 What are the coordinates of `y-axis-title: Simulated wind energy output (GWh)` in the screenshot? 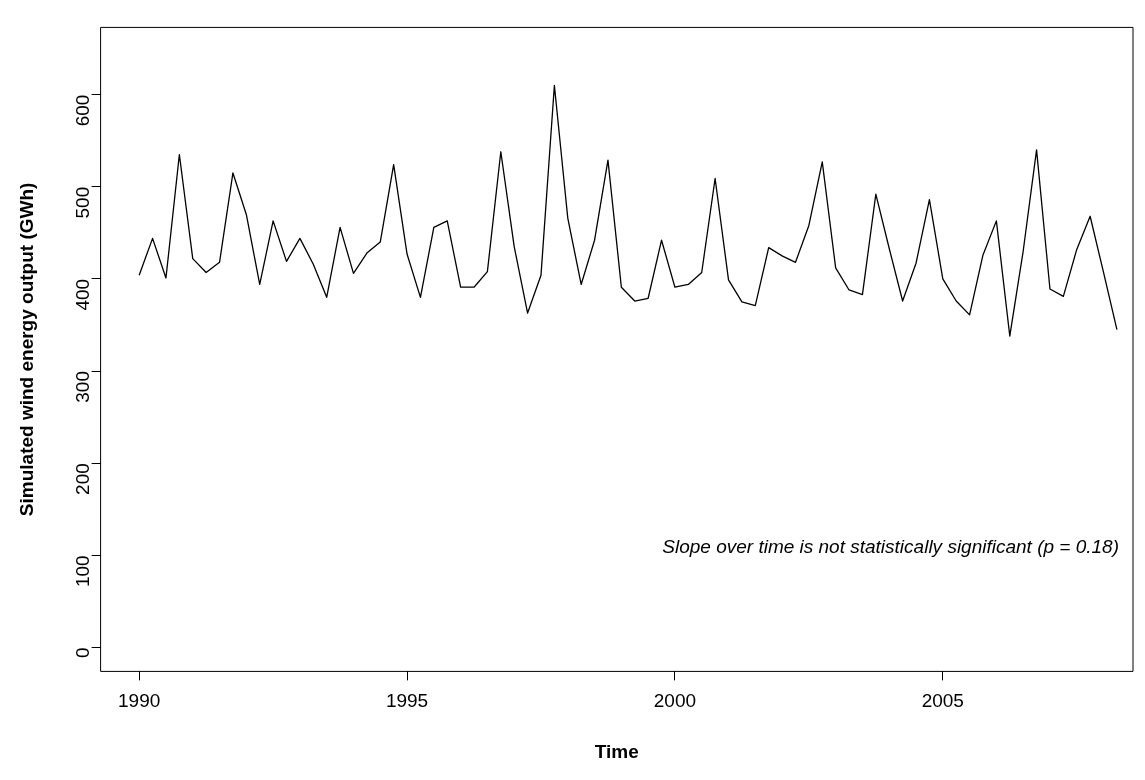 It's located at (26, 349).